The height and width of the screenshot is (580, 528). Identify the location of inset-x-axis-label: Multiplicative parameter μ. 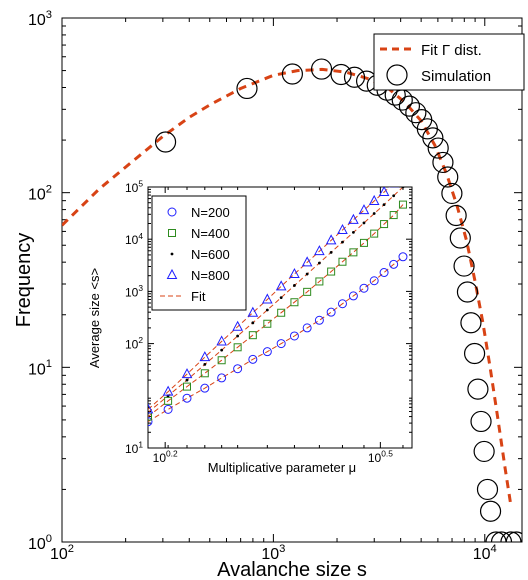
(282, 467).